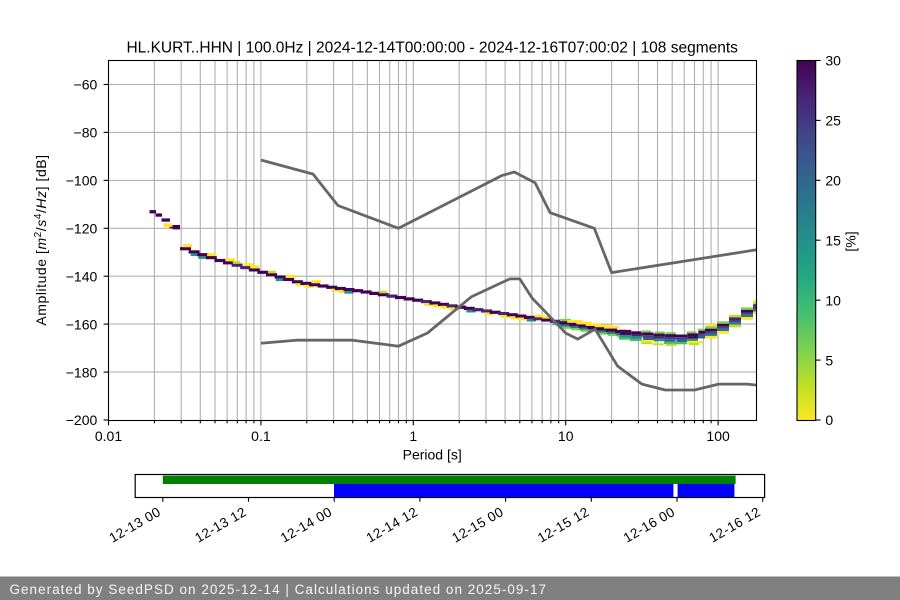 The height and width of the screenshot is (600, 900). Describe the element at coordinates (82, 181) in the screenshot. I see `svg-text: −100` at that location.